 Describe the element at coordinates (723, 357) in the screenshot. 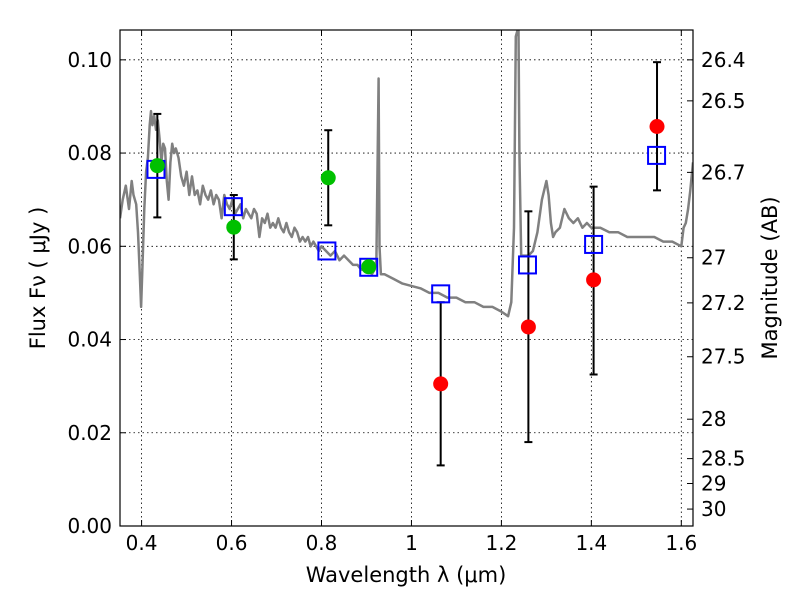

I see `right-tick-label: 27.5` at that location.